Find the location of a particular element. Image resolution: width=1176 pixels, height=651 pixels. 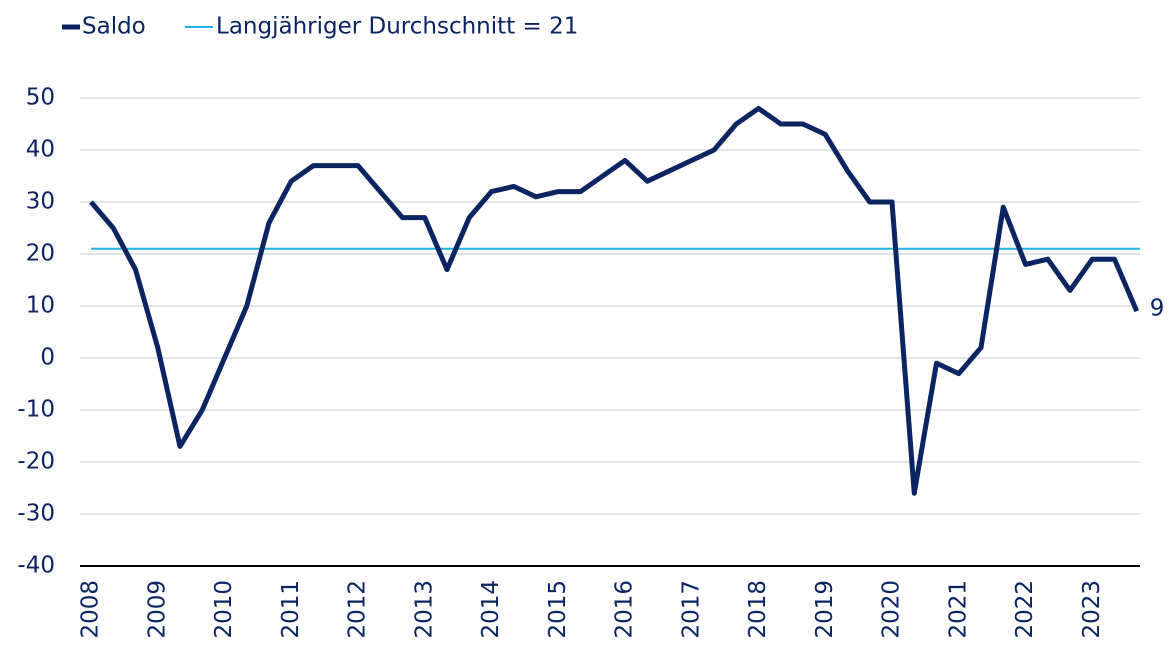

x-tick-label: 2014 is located at coordinates (491, 609).